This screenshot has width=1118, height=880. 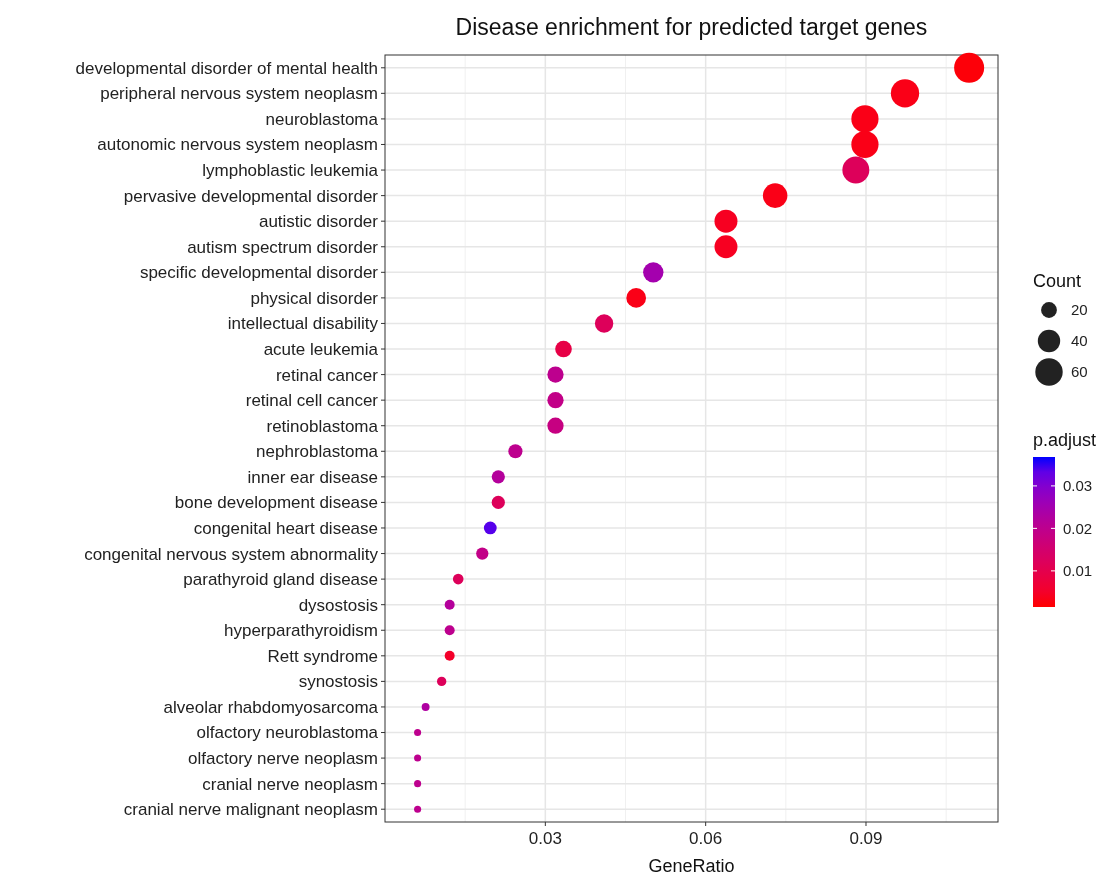 I want to click on x-tick-label: 0.03, so click(x=545, y=838).